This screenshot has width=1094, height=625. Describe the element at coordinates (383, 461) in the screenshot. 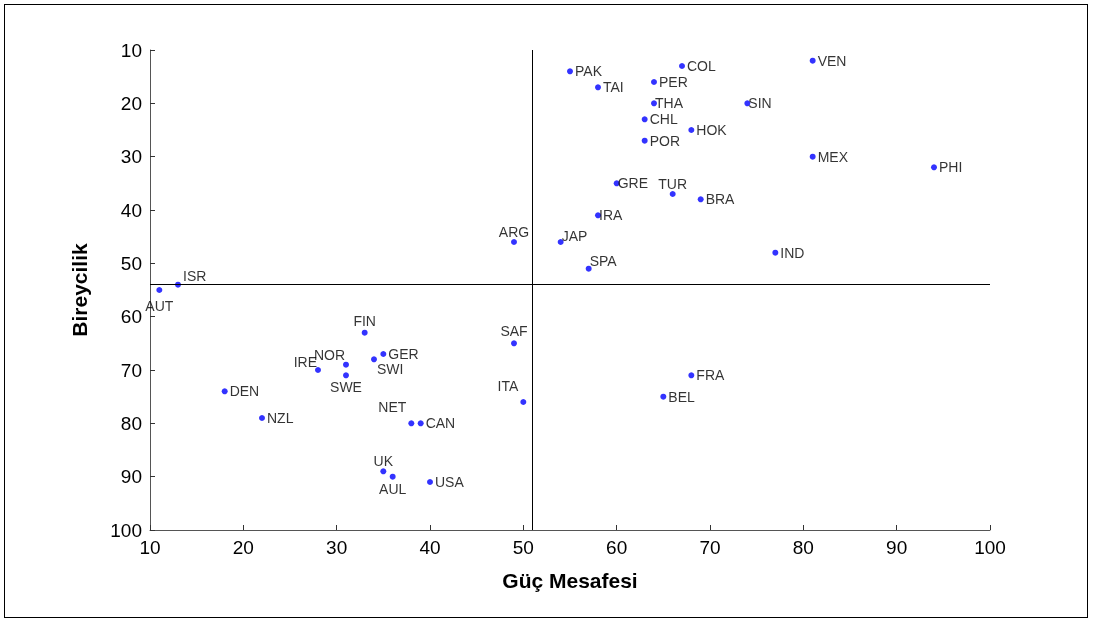

I see `data-label: UK` at that location.